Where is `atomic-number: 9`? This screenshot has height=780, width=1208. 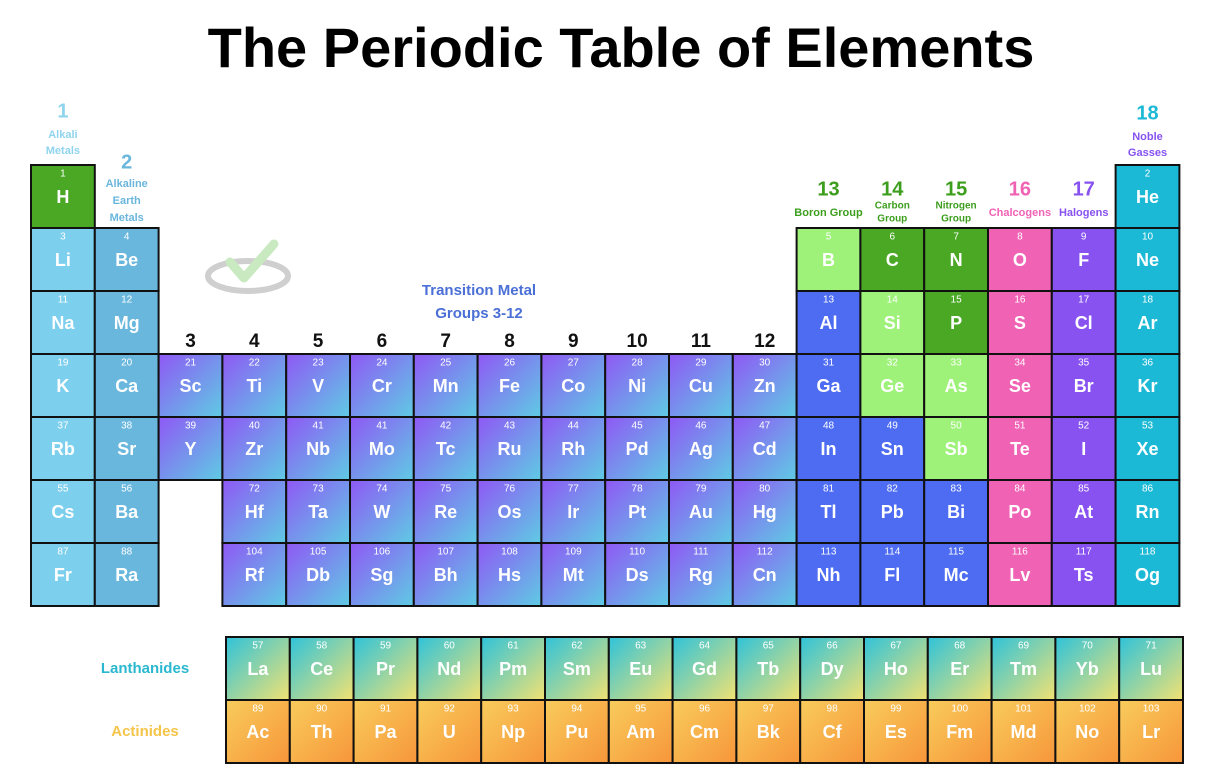 atomic-number: 9 is located at coordinates (1084, 237).